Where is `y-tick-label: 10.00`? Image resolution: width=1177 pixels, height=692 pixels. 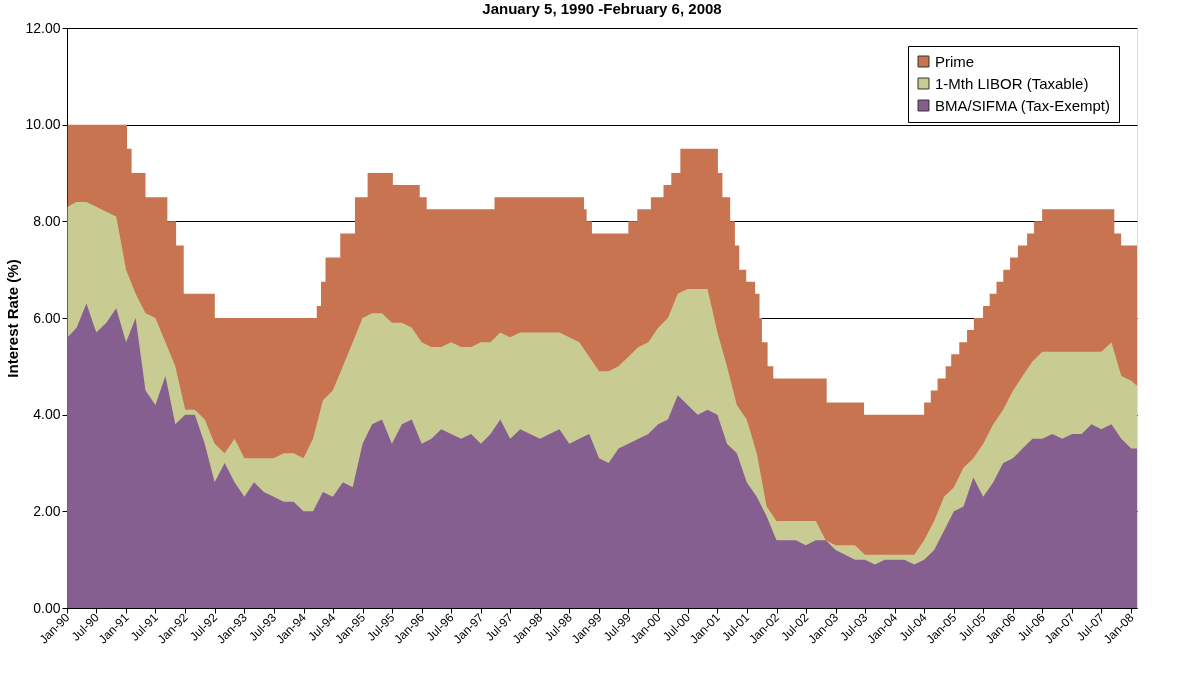 y-tick-label: 10.00 is located at coordinates (43, 124).